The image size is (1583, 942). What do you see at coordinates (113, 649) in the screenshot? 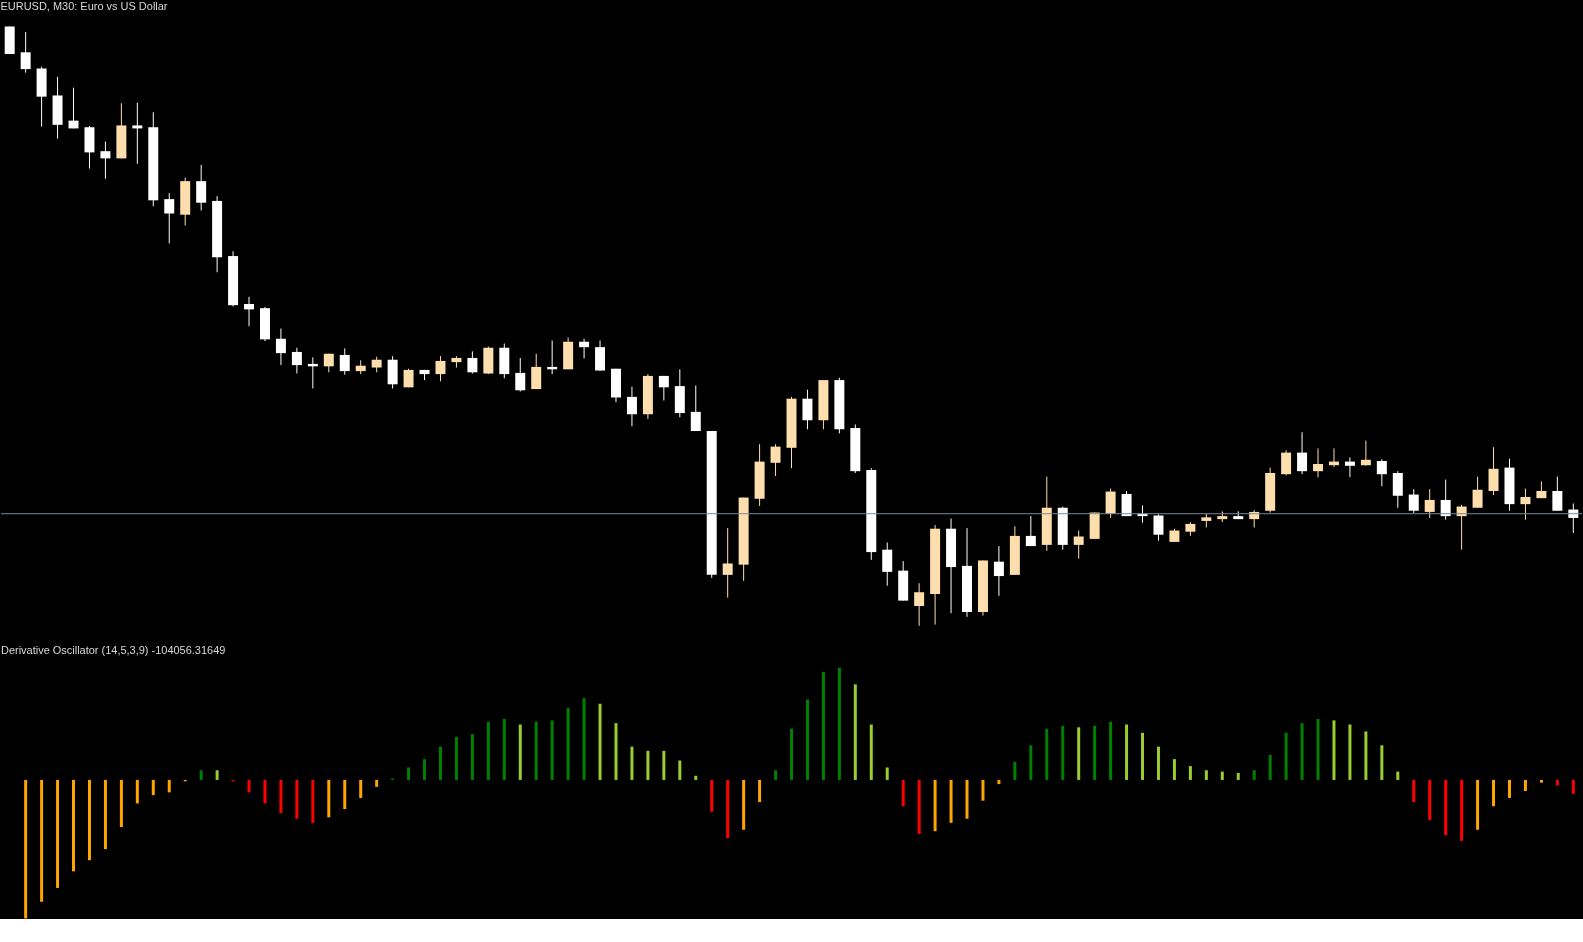
I see `chart-title: Derivative Oscillator (14,5,3,9) -104056.31649` at bounding box center [113, 649].